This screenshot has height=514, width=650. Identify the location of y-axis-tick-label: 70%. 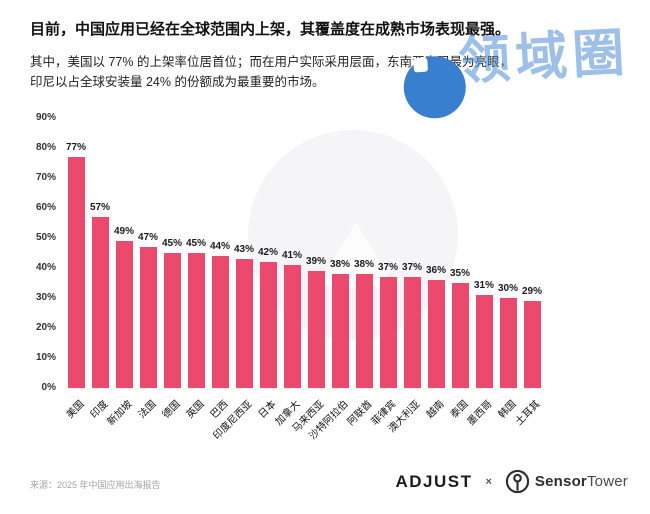
(45, 177).